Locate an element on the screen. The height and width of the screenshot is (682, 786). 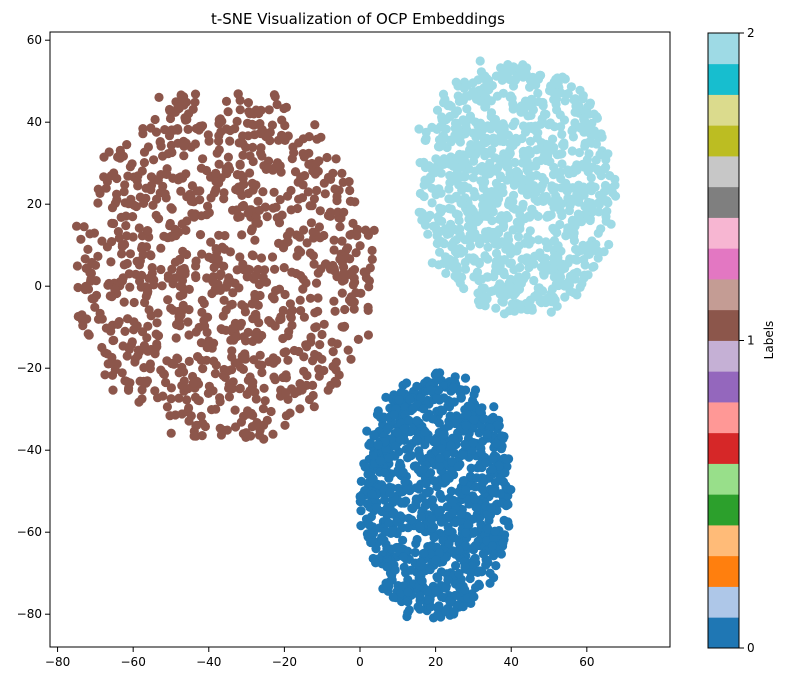
x-tick-label: 20 is located at coordinates (435, 662).